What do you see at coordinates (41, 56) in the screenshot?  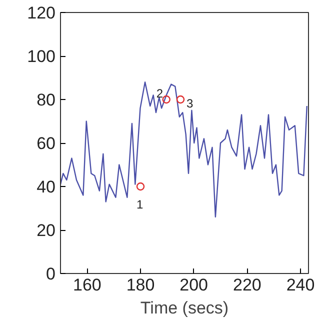 I see `y-tick-label: 100` at bounding box center [41, 56].